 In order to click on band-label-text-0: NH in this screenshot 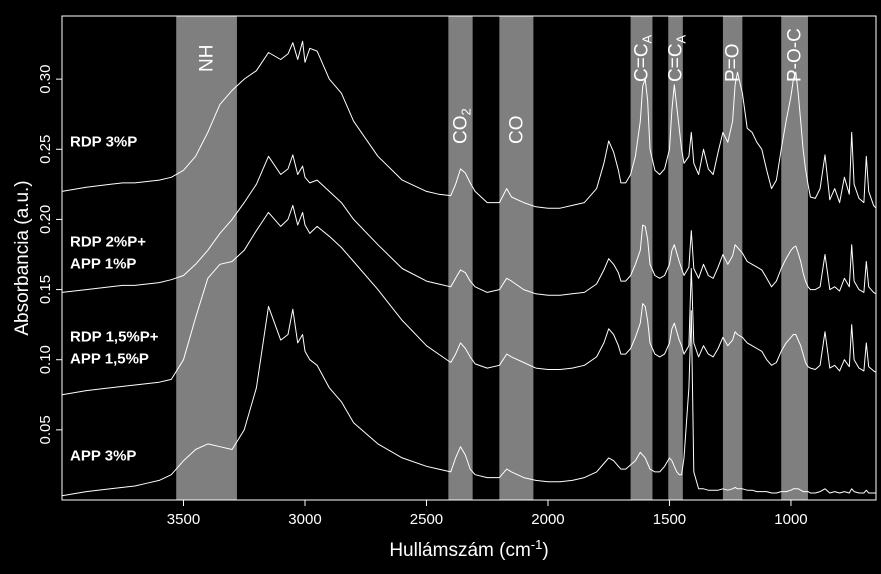, I will do `click(207, 58)`.